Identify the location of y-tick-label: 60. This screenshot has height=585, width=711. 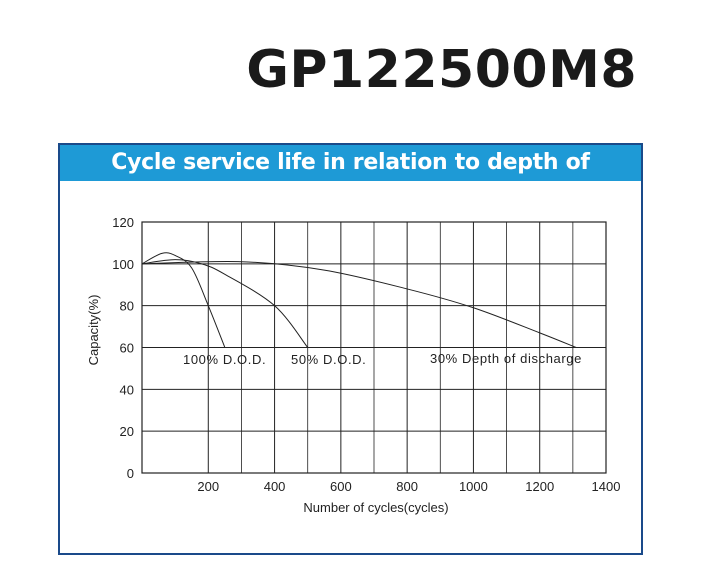
(127, 348).